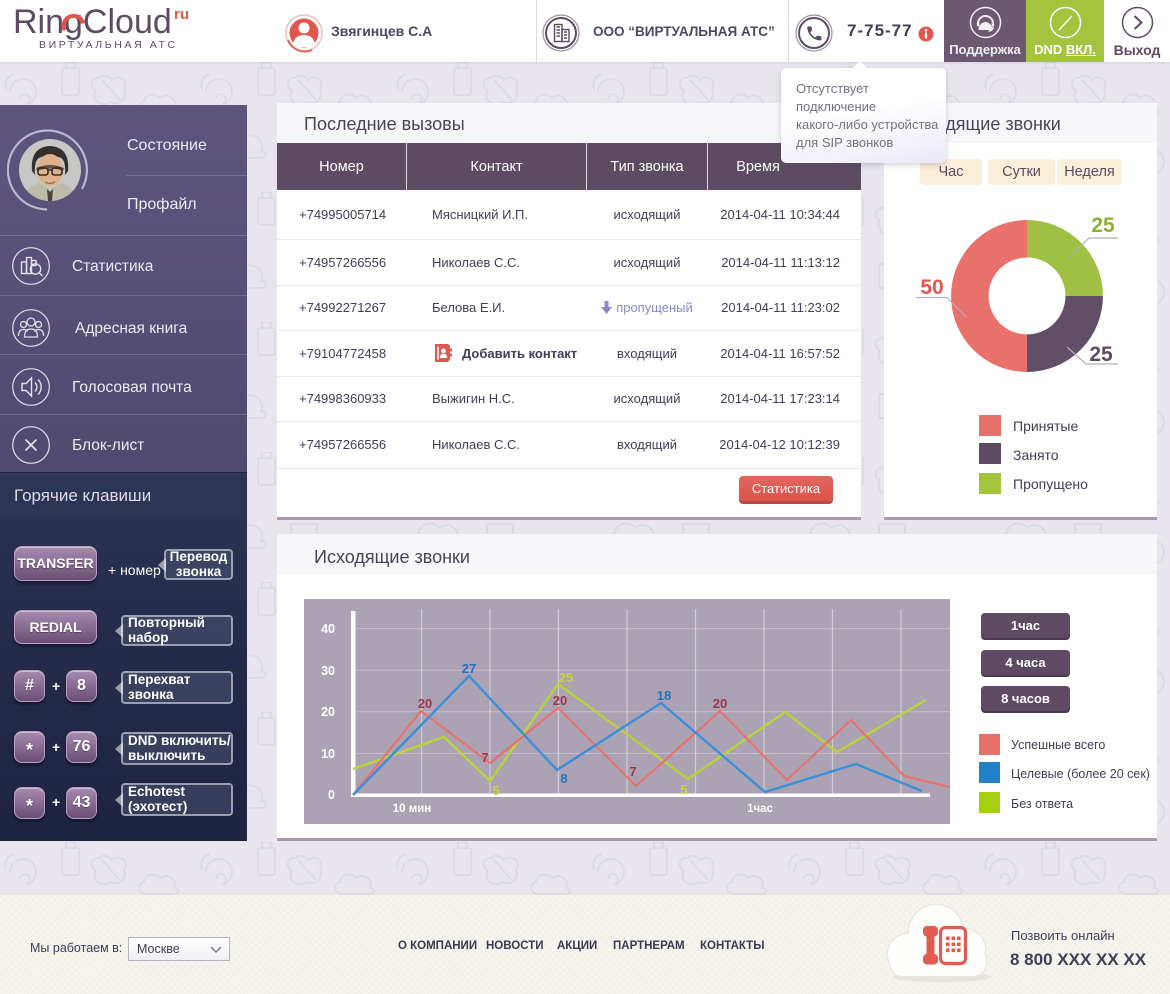  I want to click on svg-text: ru, so click(181, 14).